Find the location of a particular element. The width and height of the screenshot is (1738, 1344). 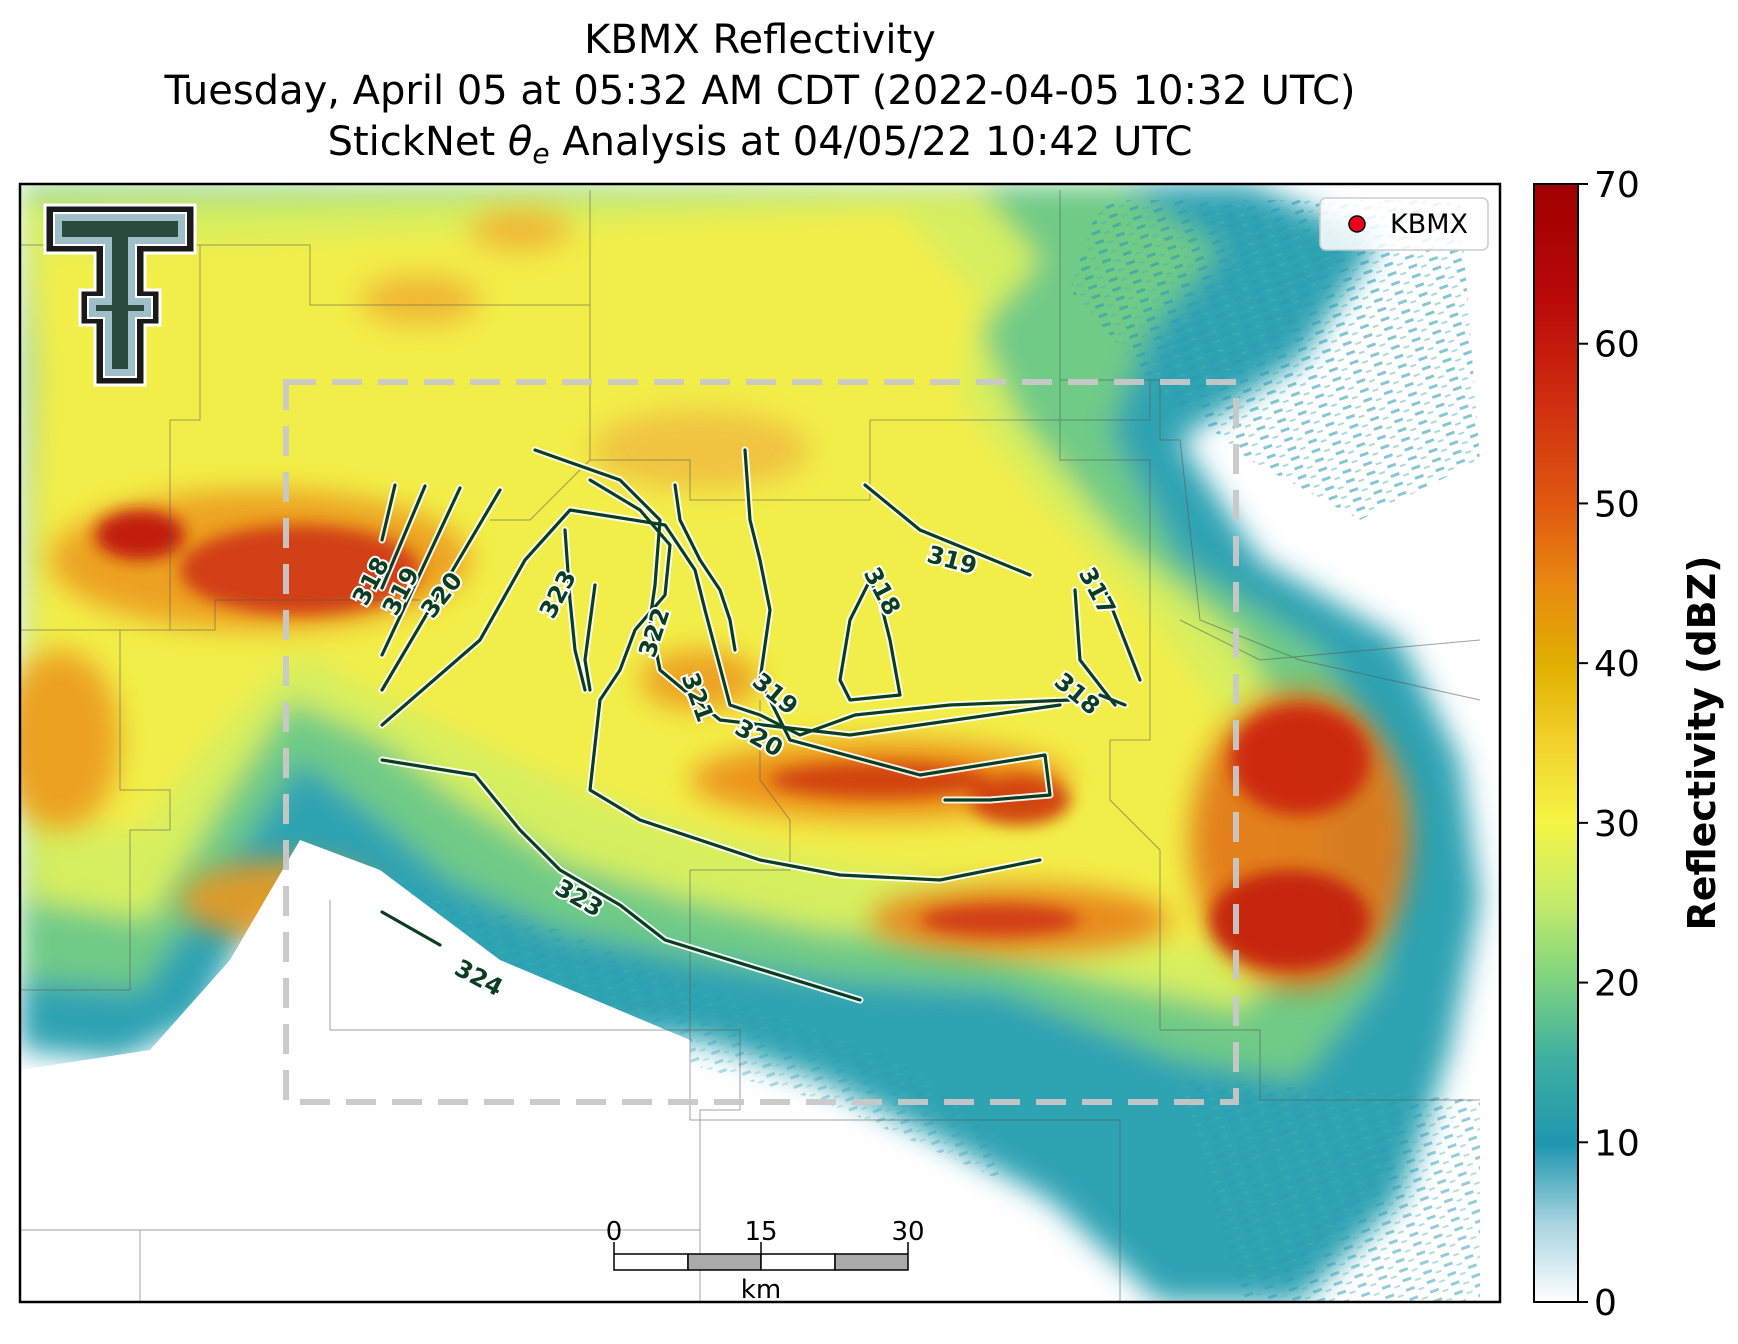

colorbar-tick-label: 60 is located at coordinates (1617, 345).